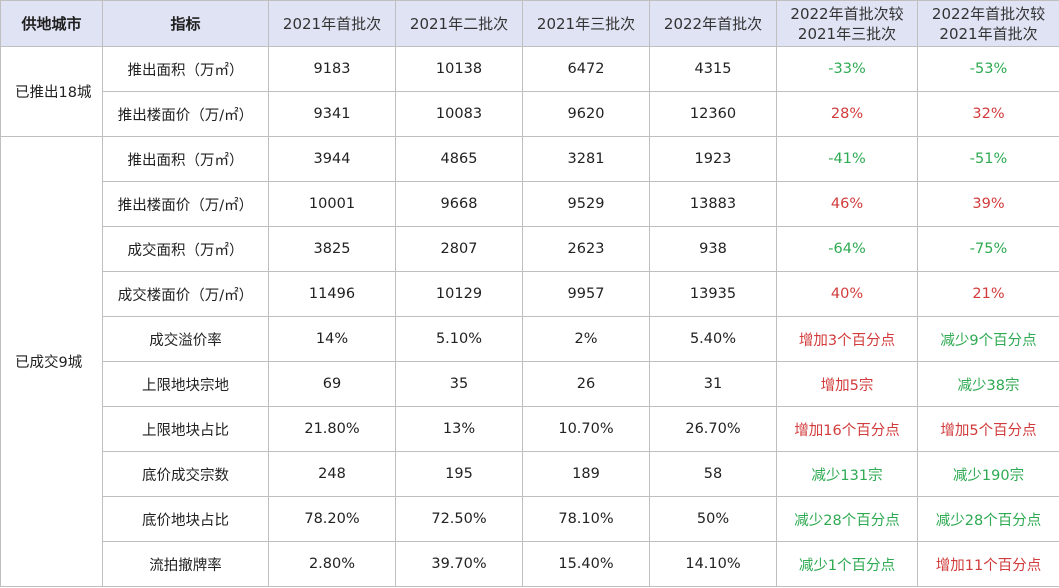 The image size is (1059, 588). I want to click on indicator-cell: 成交面积（万㎡）, so click(185, 249).